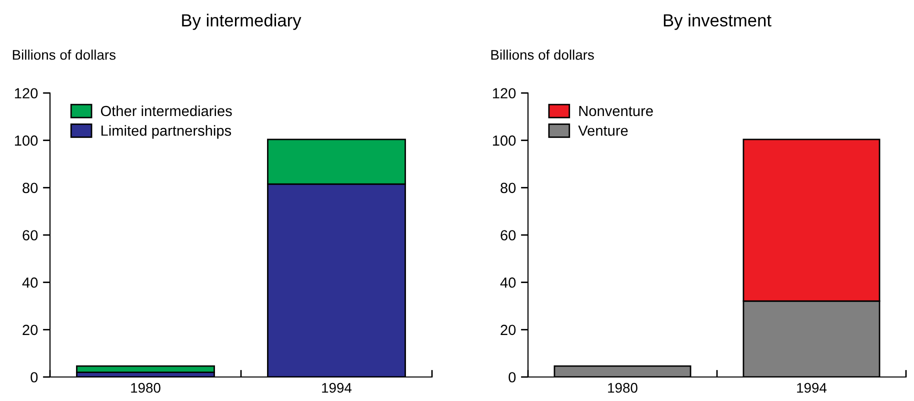  I want to click on legend-label: Venture, so click(603, 131).